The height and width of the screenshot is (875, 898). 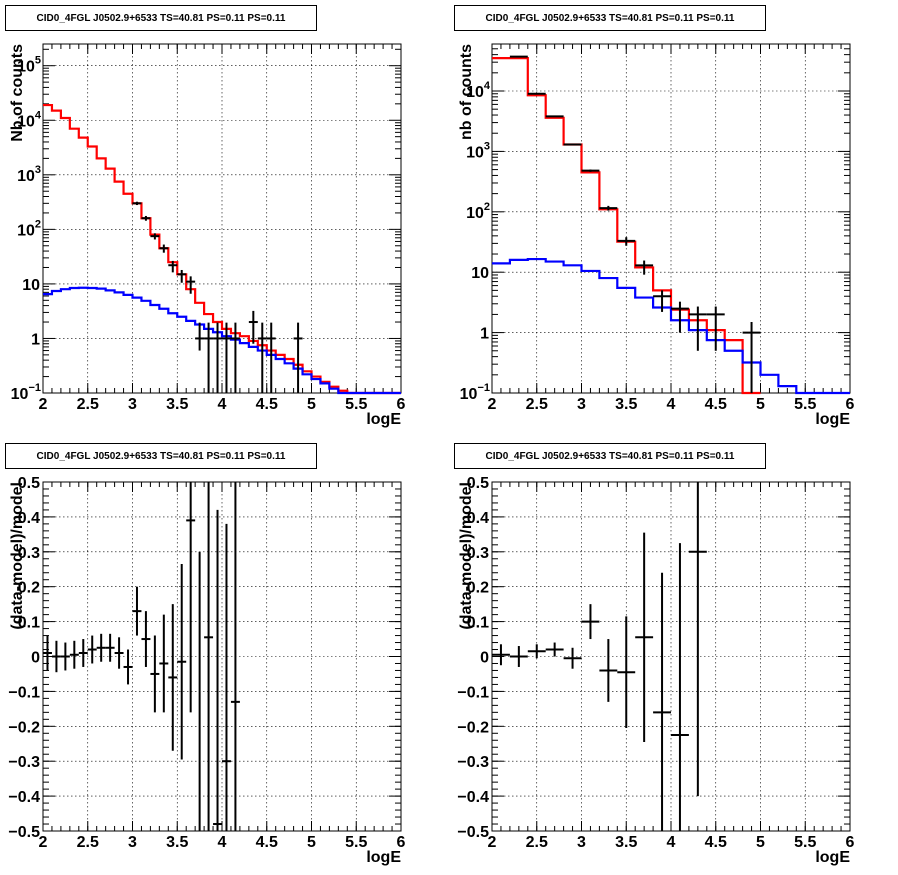 I want to click on y-axis-label: nb of counts, so click(x=466, y=92).